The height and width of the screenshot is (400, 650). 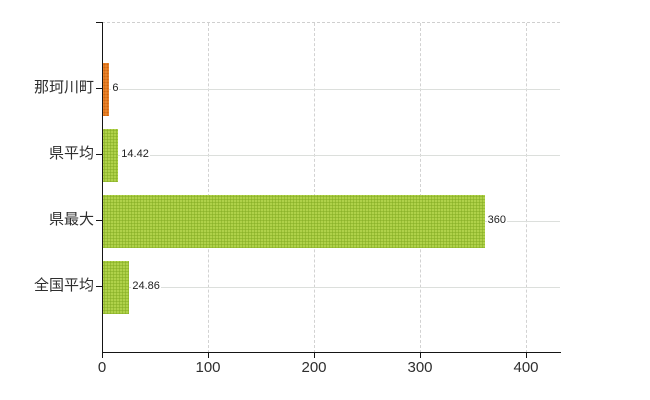 What do you see at coordinates (111, 155) in the screenshot?
I see `bar-県平均` at bounding box center [111, 155].